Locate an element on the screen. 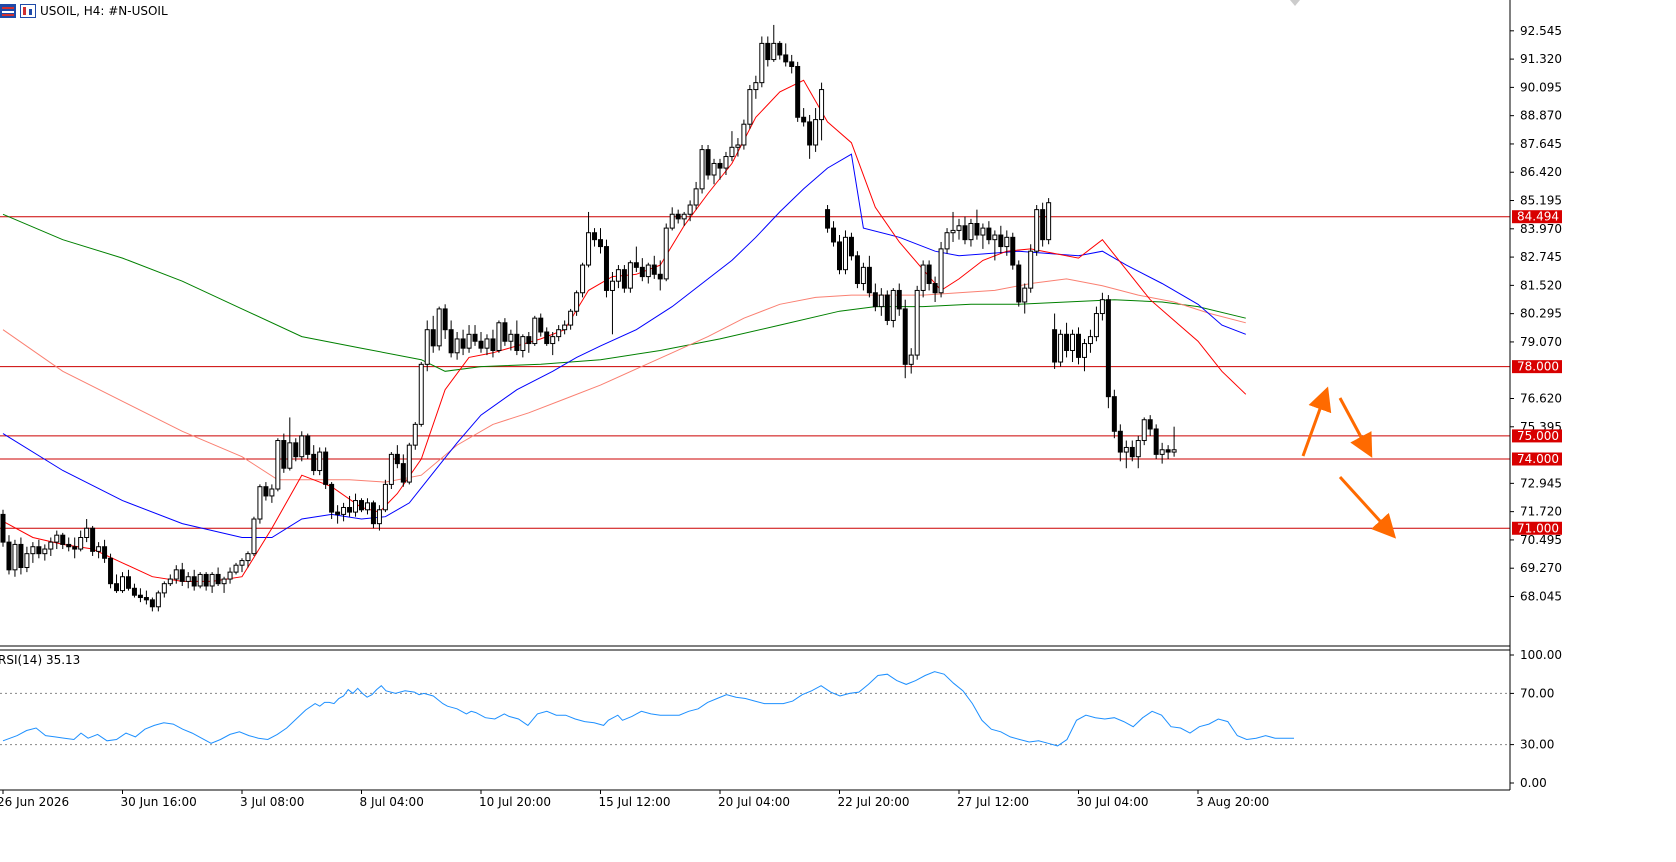 The height and width of the screenshot is (862, 1676). price-tick-label: 68.045 is located at coordinates (1541, 596).